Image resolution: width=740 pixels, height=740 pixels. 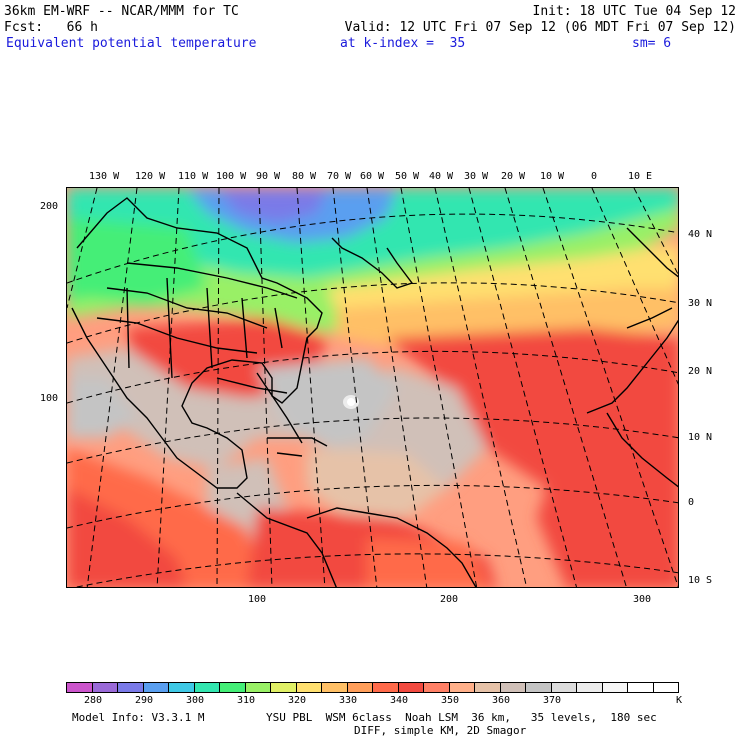 I want to click on lon-tick: 80 W, so click(x=304, y=176).